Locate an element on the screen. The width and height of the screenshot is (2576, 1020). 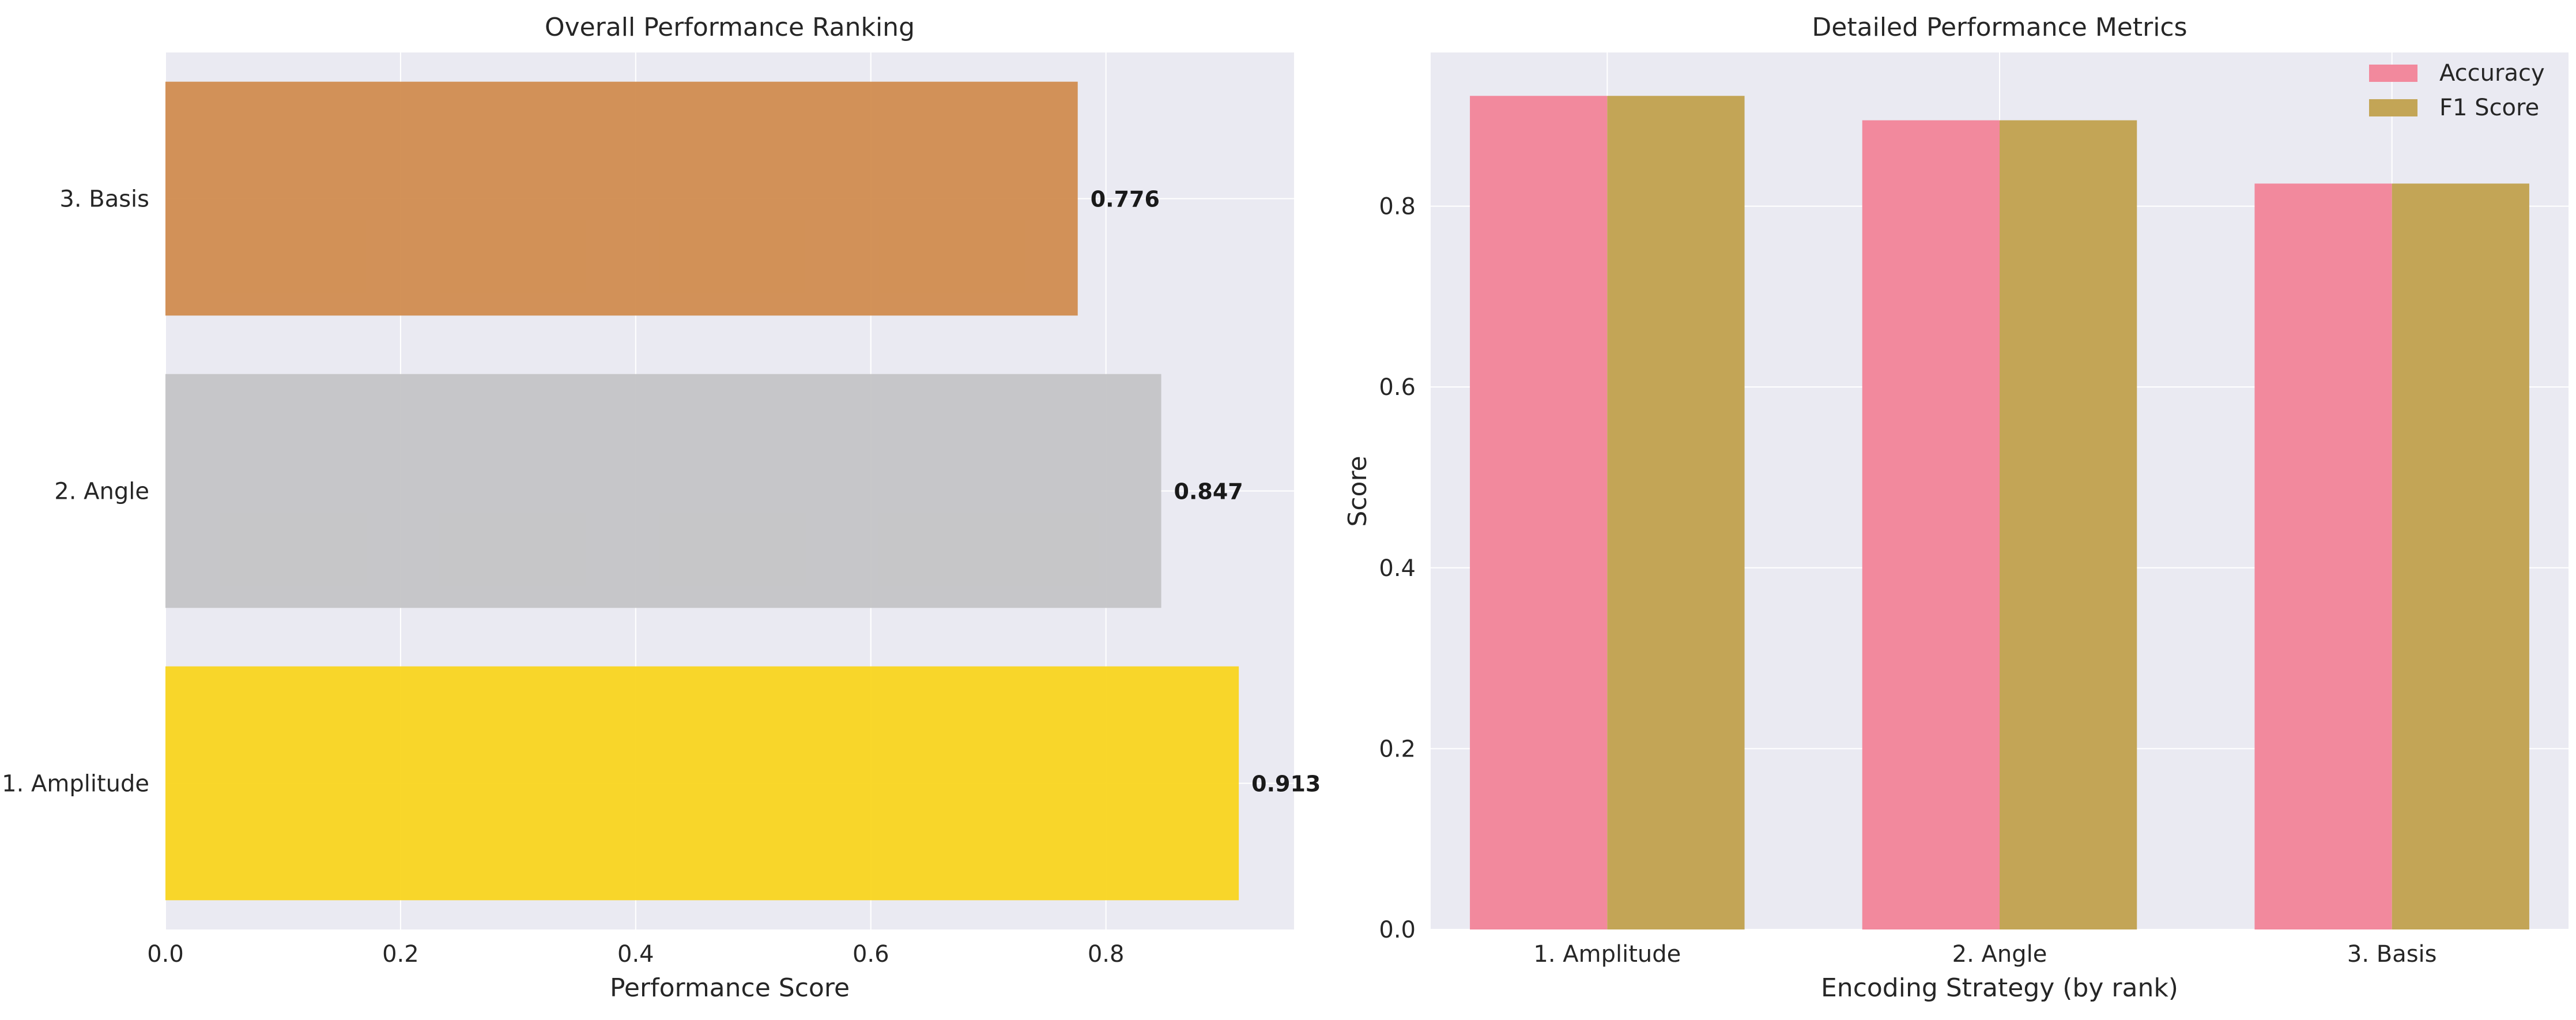
metrics-y-tick-labels: 0.0 0.2 0.4 0.6 0.8 is located at coordinates (1397, 568).